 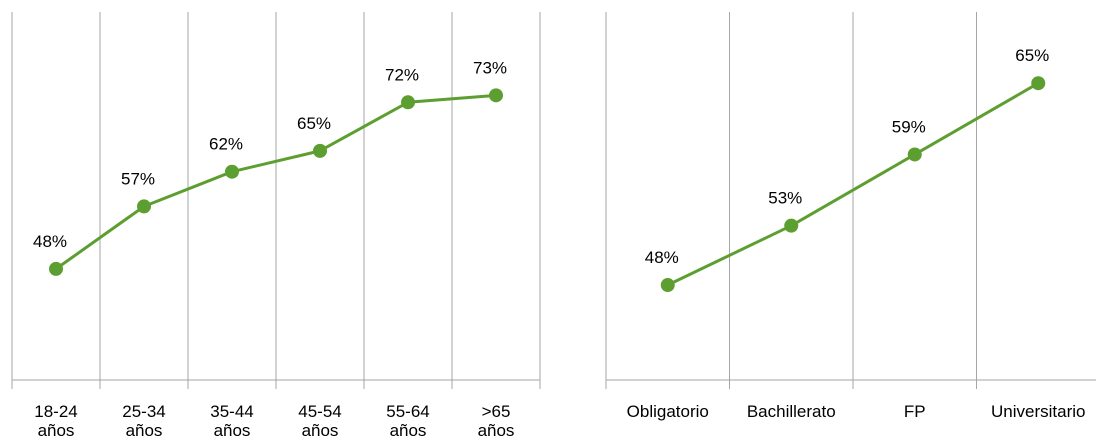 I want to click on x-tick-label-line: Obligatorio, so click(x=668, y=411).